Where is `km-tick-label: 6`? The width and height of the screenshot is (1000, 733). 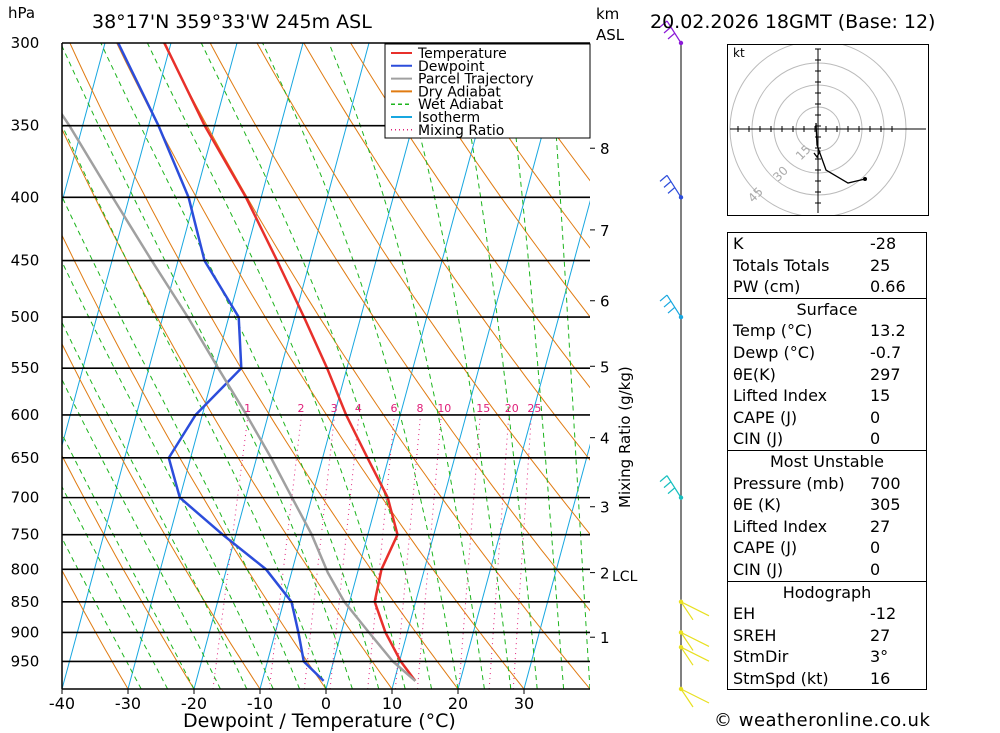
km-tick-label: 6 is located at coordinates (605, 302).